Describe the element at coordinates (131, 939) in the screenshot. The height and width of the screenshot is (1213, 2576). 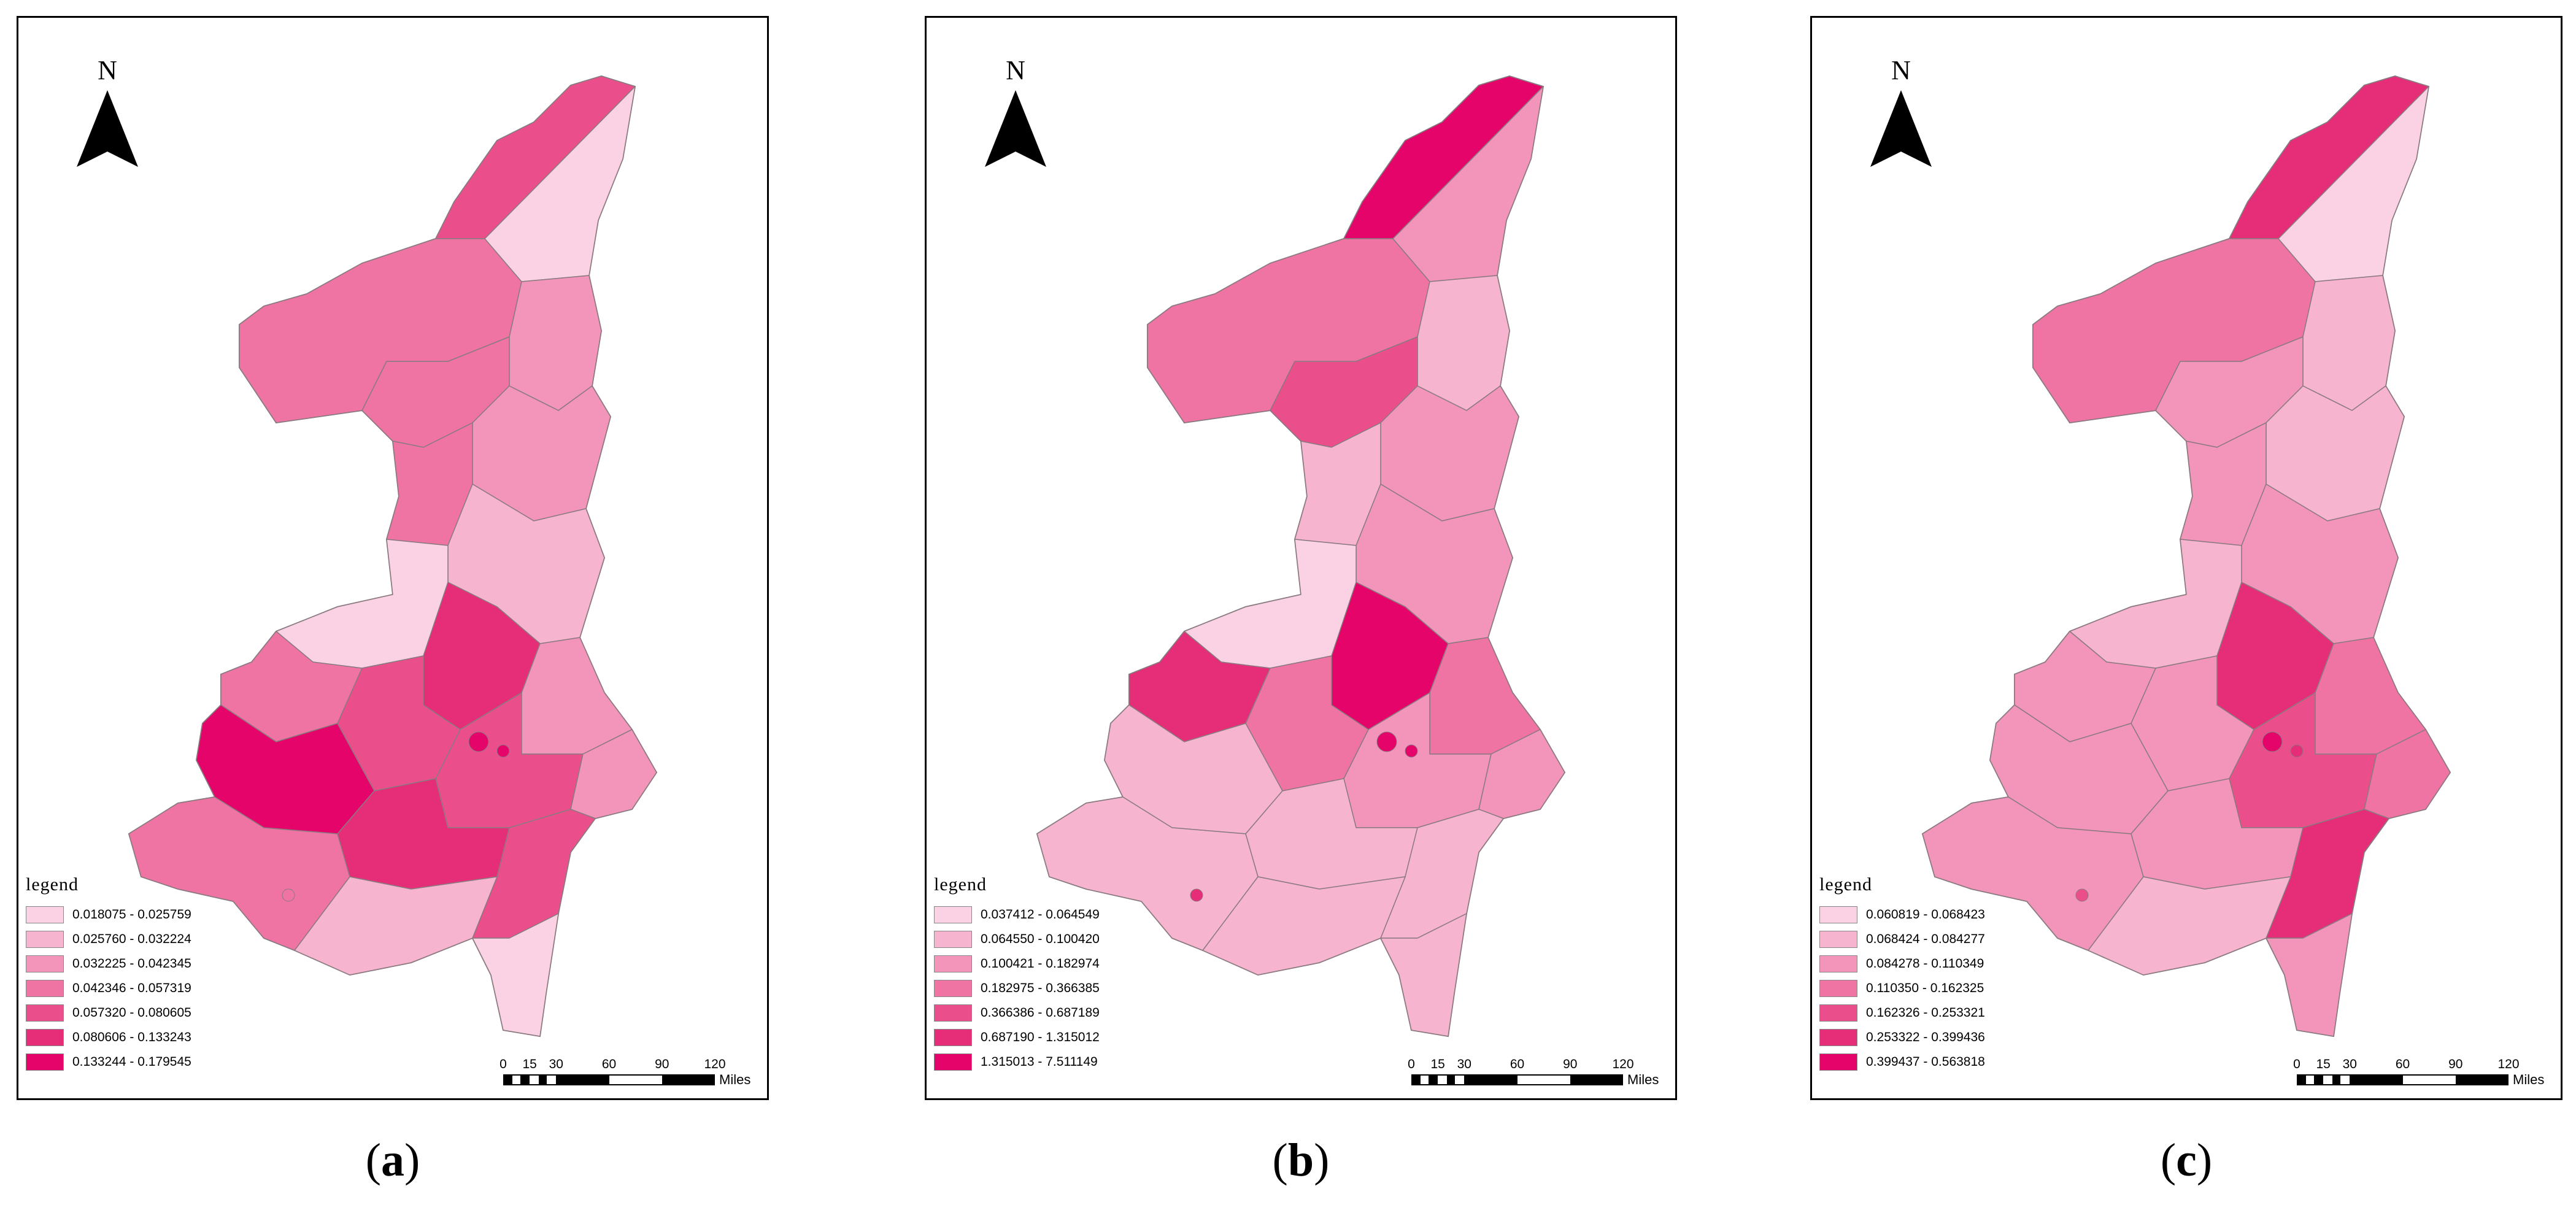
I see `legend-label: 0.025760 - 0.032224` at that location.